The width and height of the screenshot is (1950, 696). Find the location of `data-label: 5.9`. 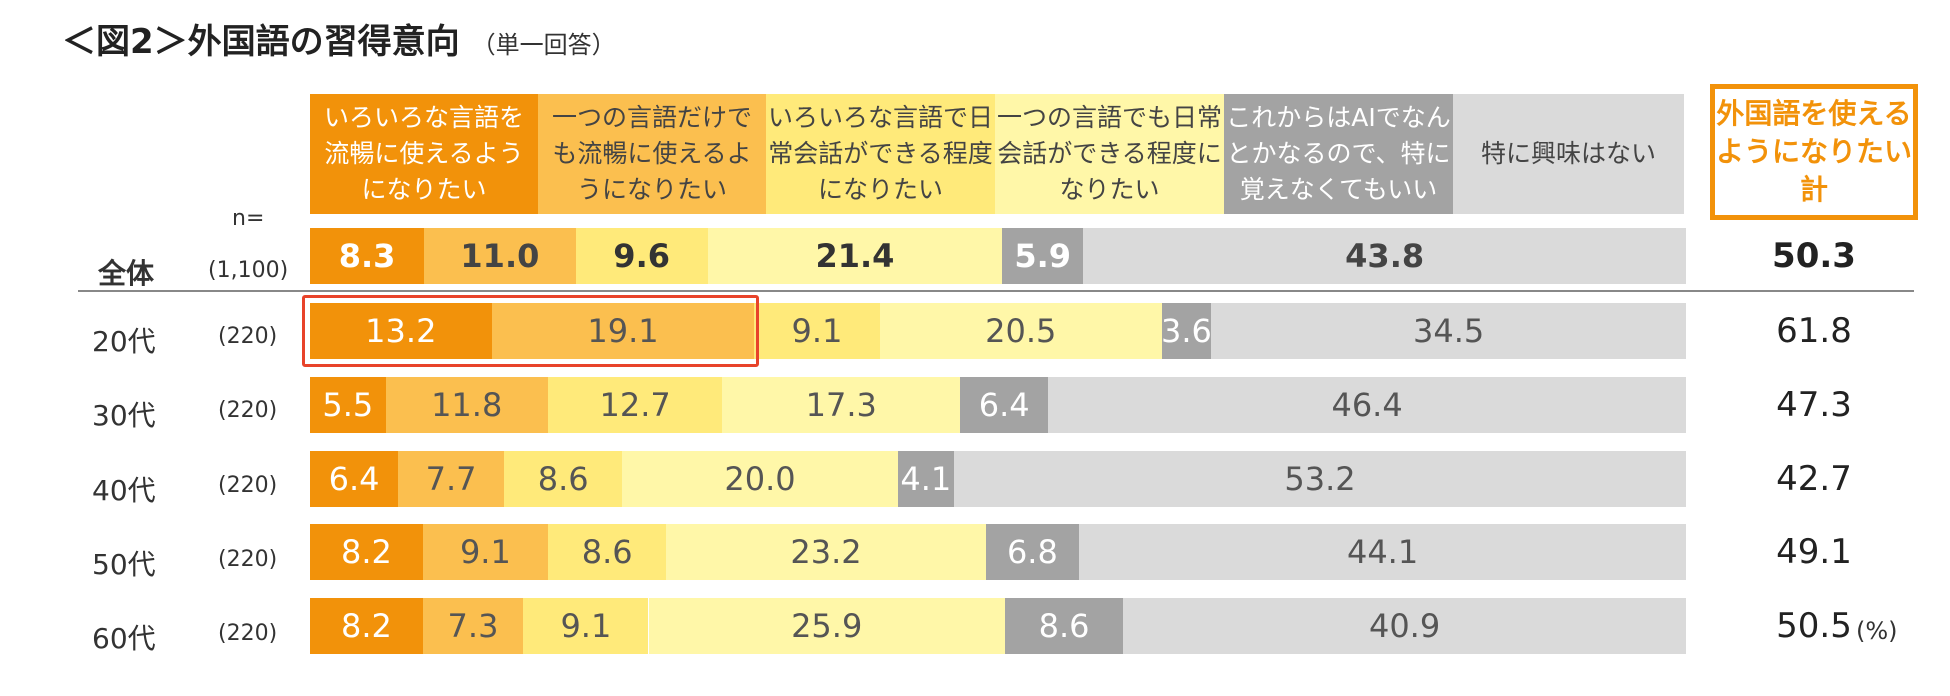

data-label: 5.9 is located at coordinates (1043, 256).